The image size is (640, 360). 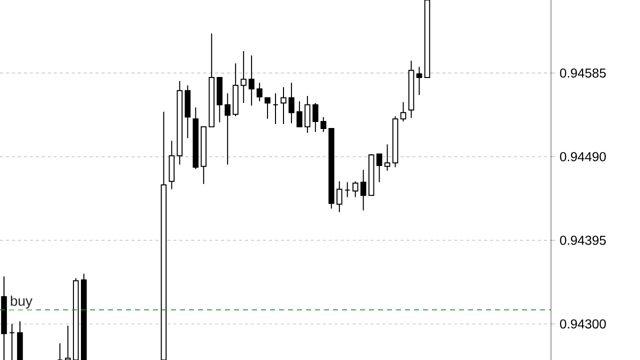 I want to click on y-tick-label: 0.94395, so click(x=583, y=240).